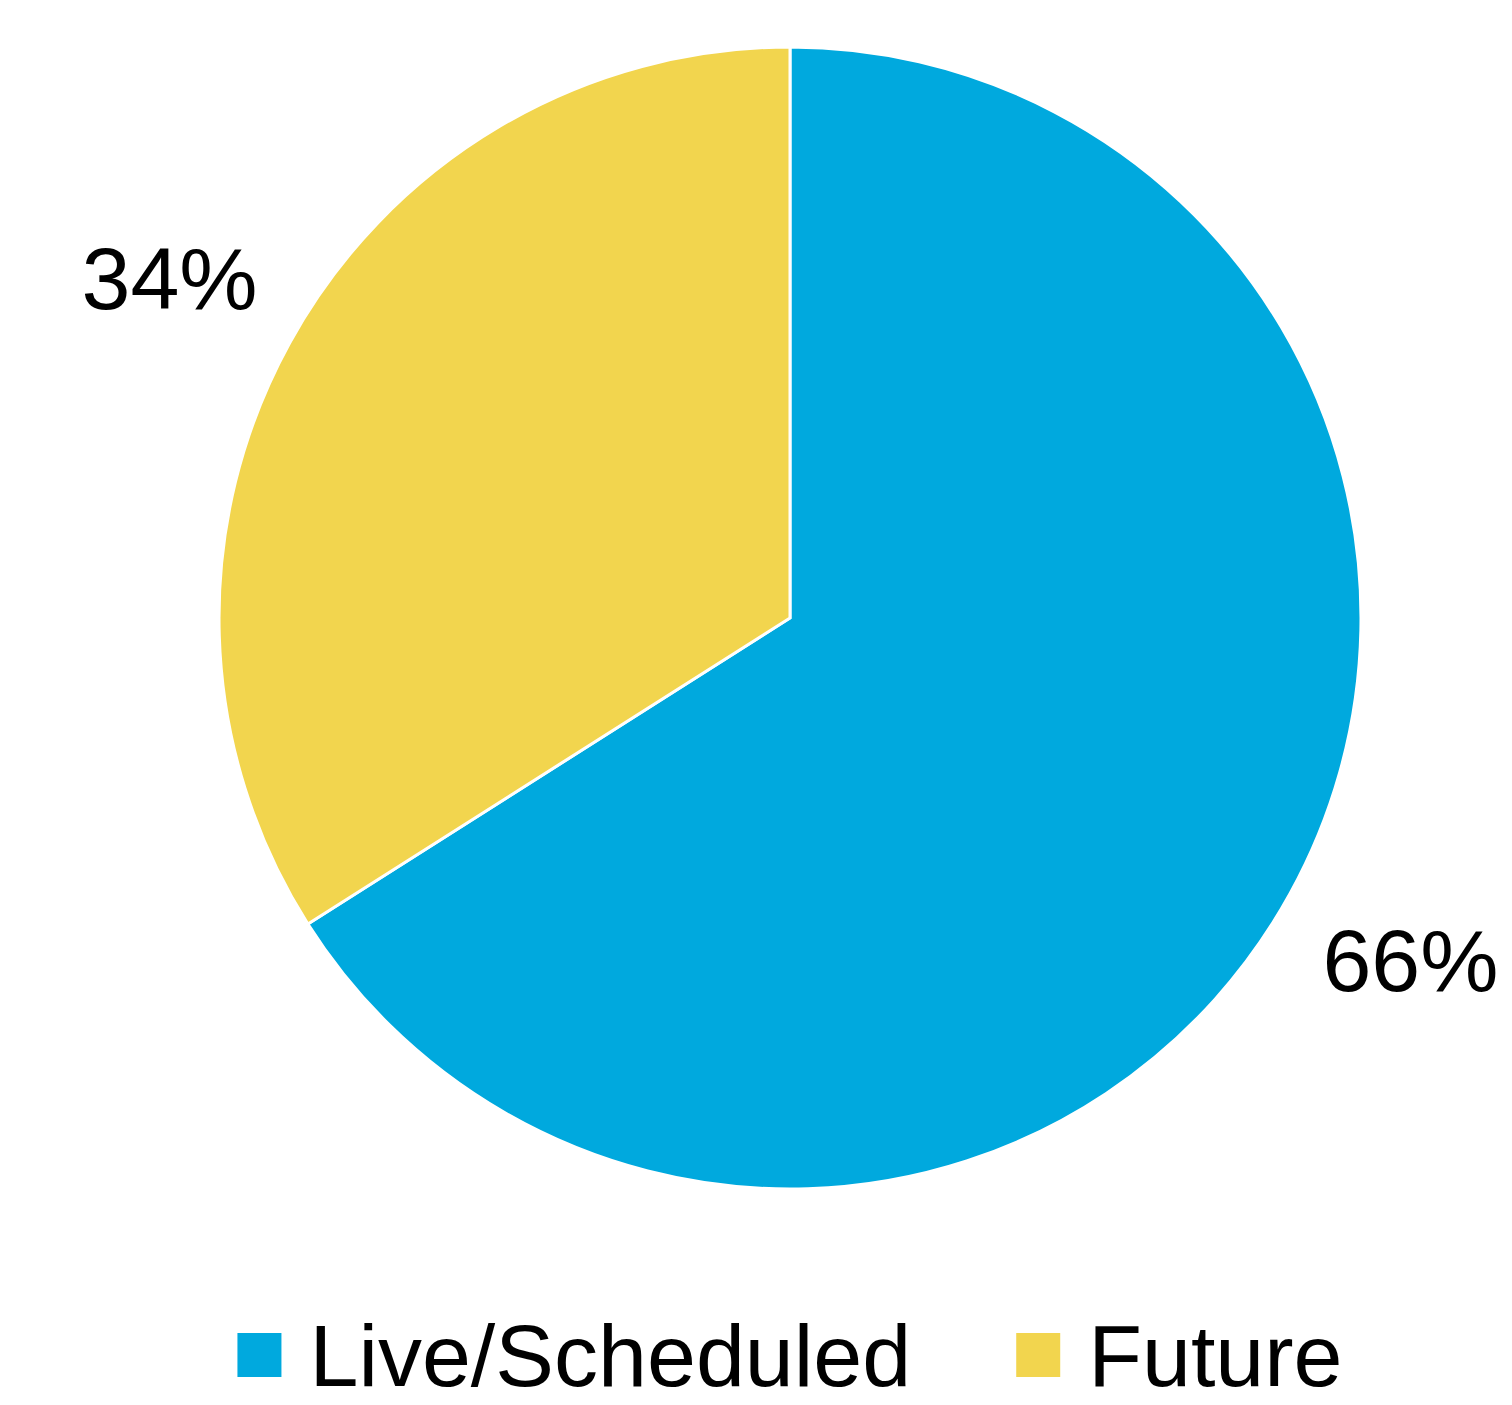  What do you see at coordinates (169, 278) in the screenshot?
I see `data-label: 34%` at bounding box center [169, 278].